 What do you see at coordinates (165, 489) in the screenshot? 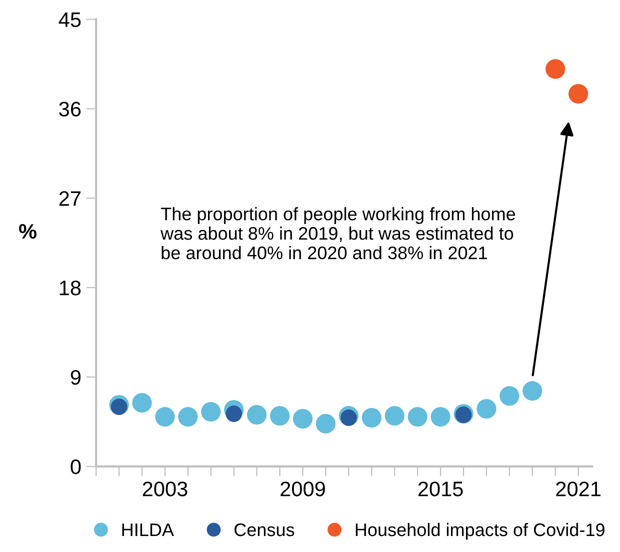
I see `x-tick-label: 2003` at bounding box center [165, 489].